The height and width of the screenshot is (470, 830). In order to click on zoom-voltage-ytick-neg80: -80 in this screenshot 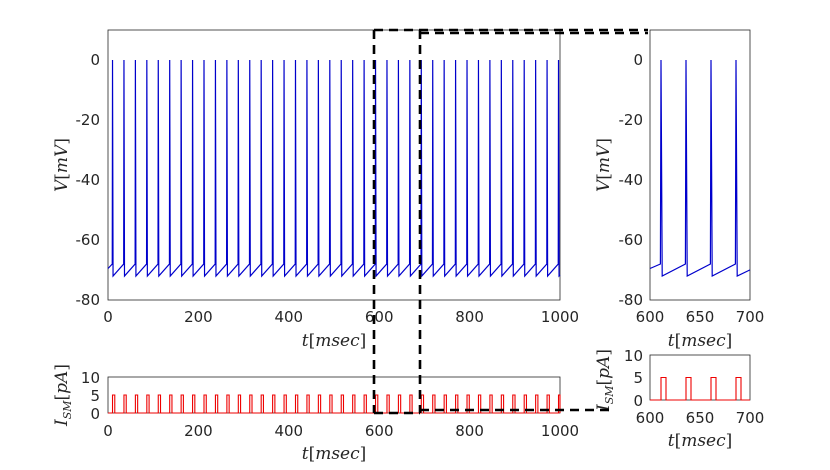, I will do `click(631, 300)`.